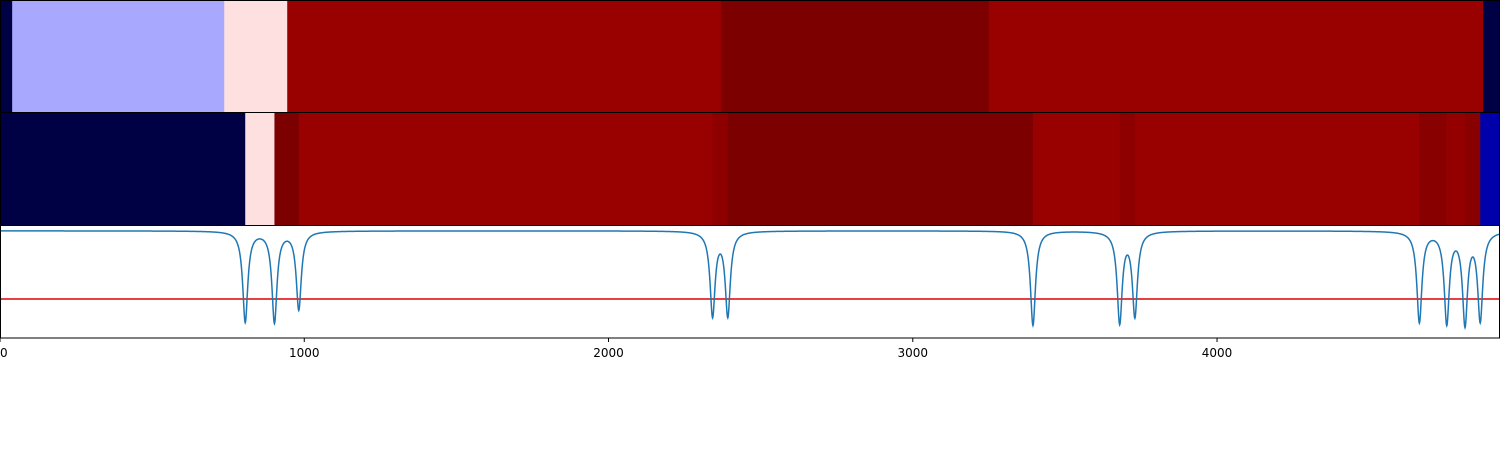  I want to click on x-tick-label-2: 2000, so click(608, 353).